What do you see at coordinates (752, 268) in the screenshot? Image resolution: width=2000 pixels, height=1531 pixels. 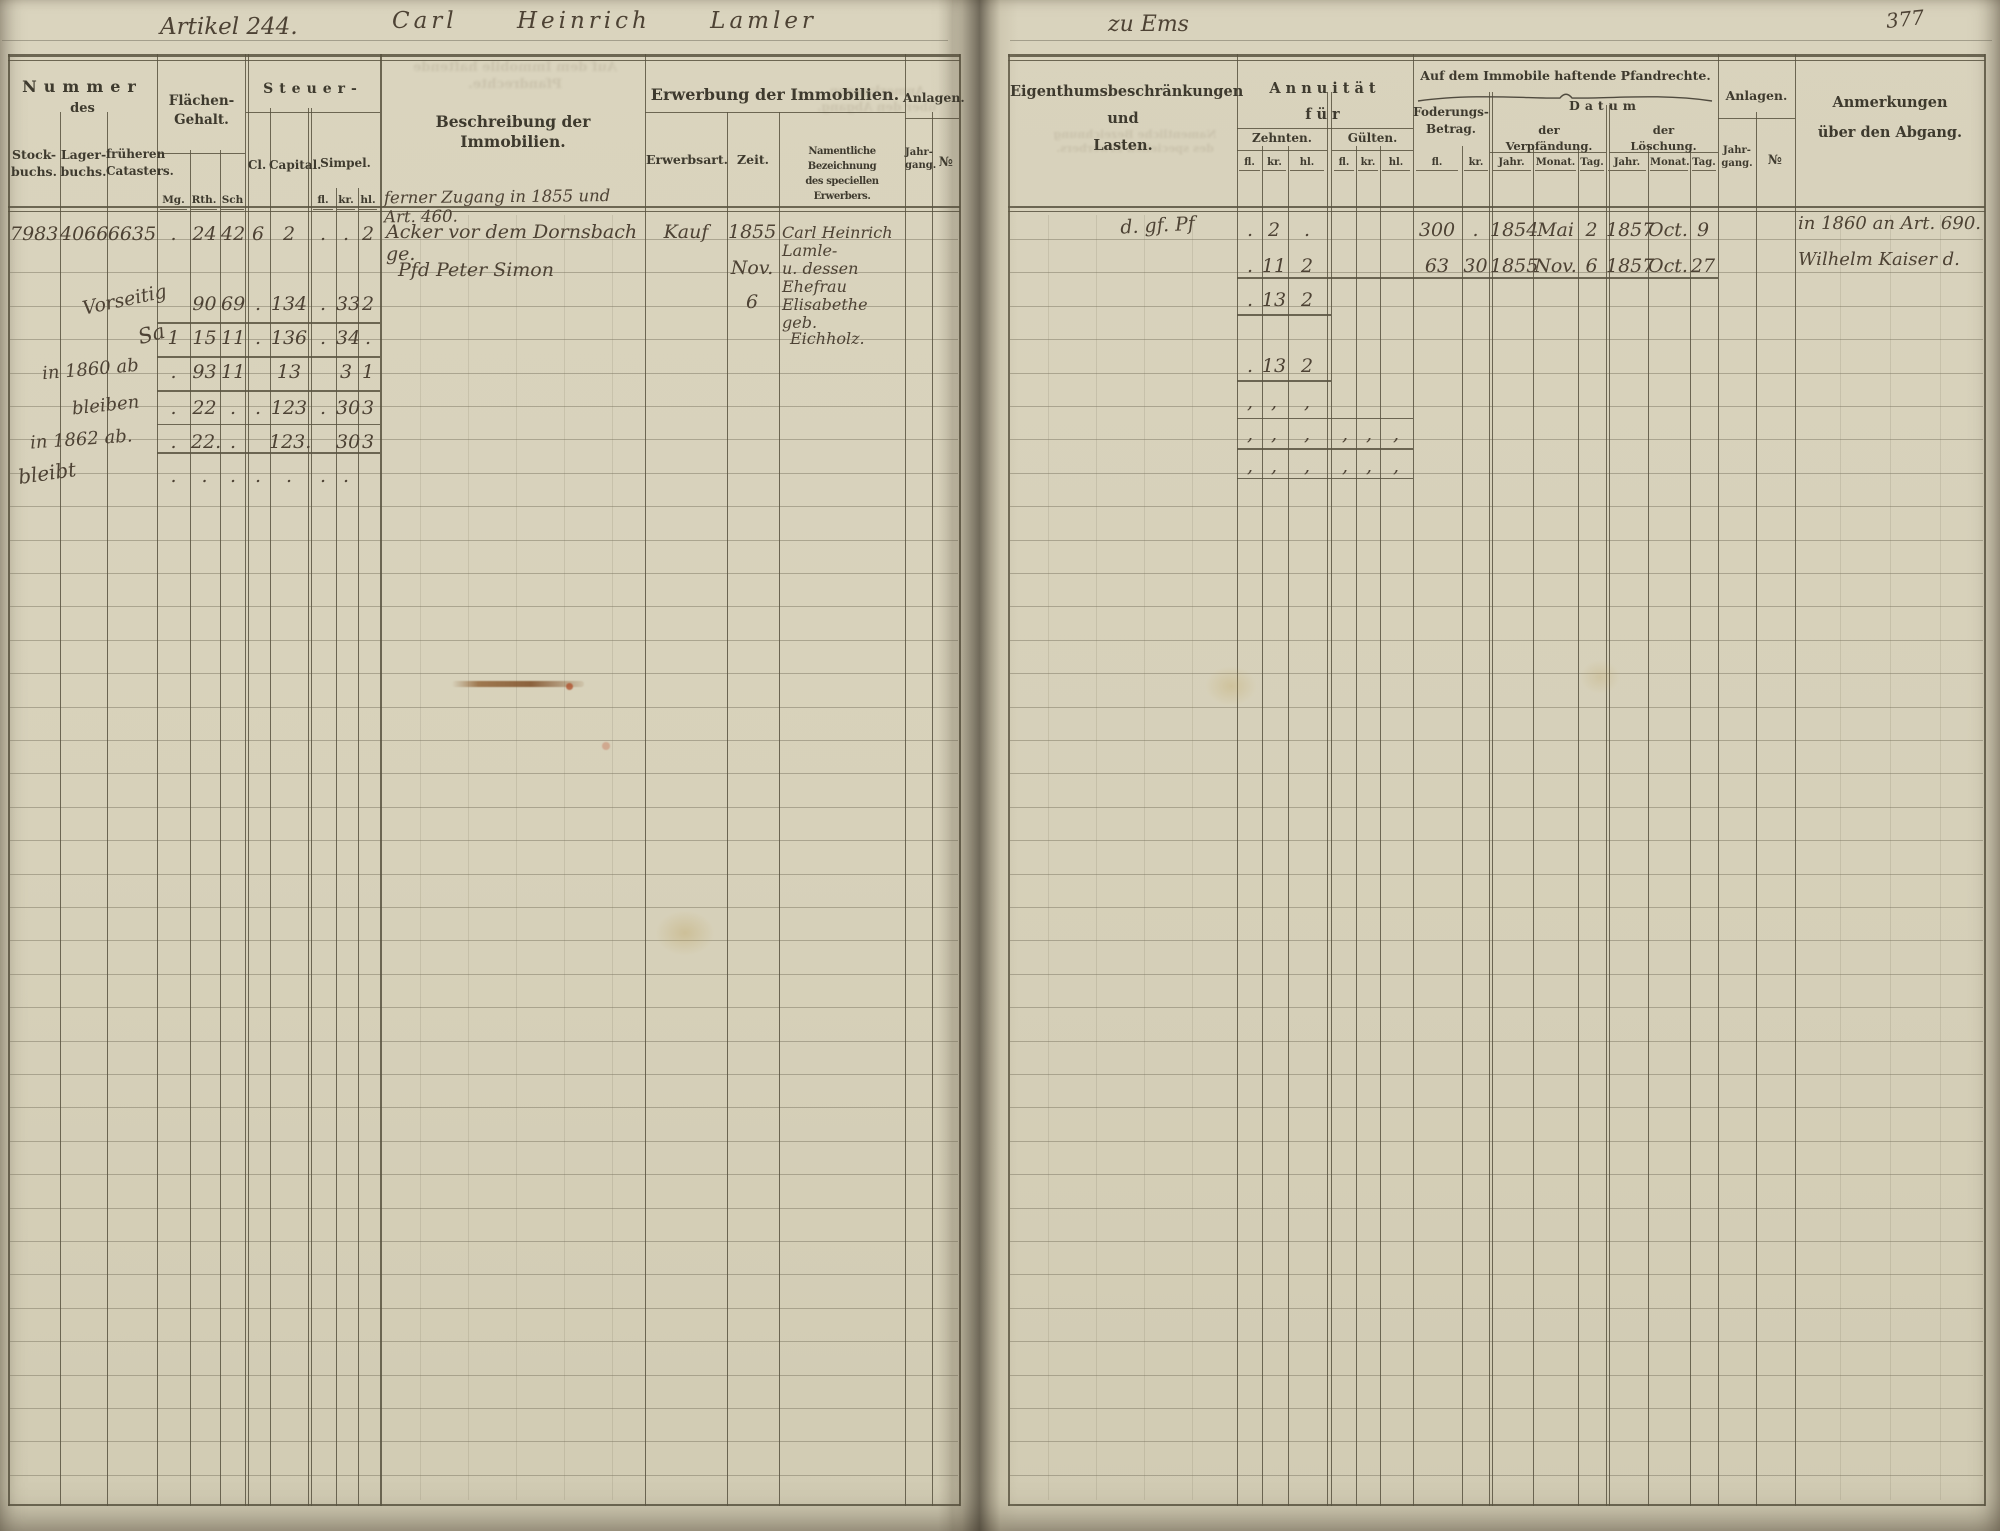 I see `cell-zeit: Nov.` at bounding box center [752, 268].